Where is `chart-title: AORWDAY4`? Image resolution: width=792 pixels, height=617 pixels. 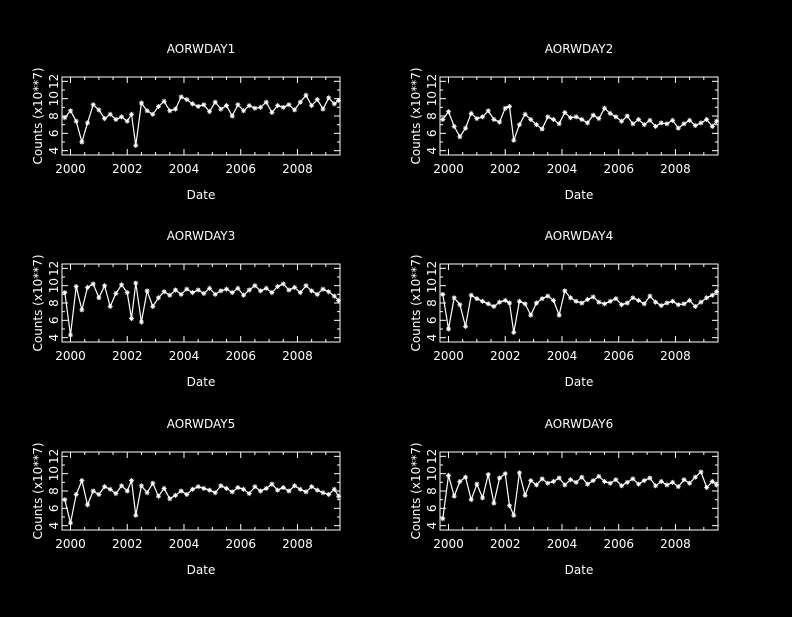 chart-title: AORWDAY4 is located at coordinates (579, 236).